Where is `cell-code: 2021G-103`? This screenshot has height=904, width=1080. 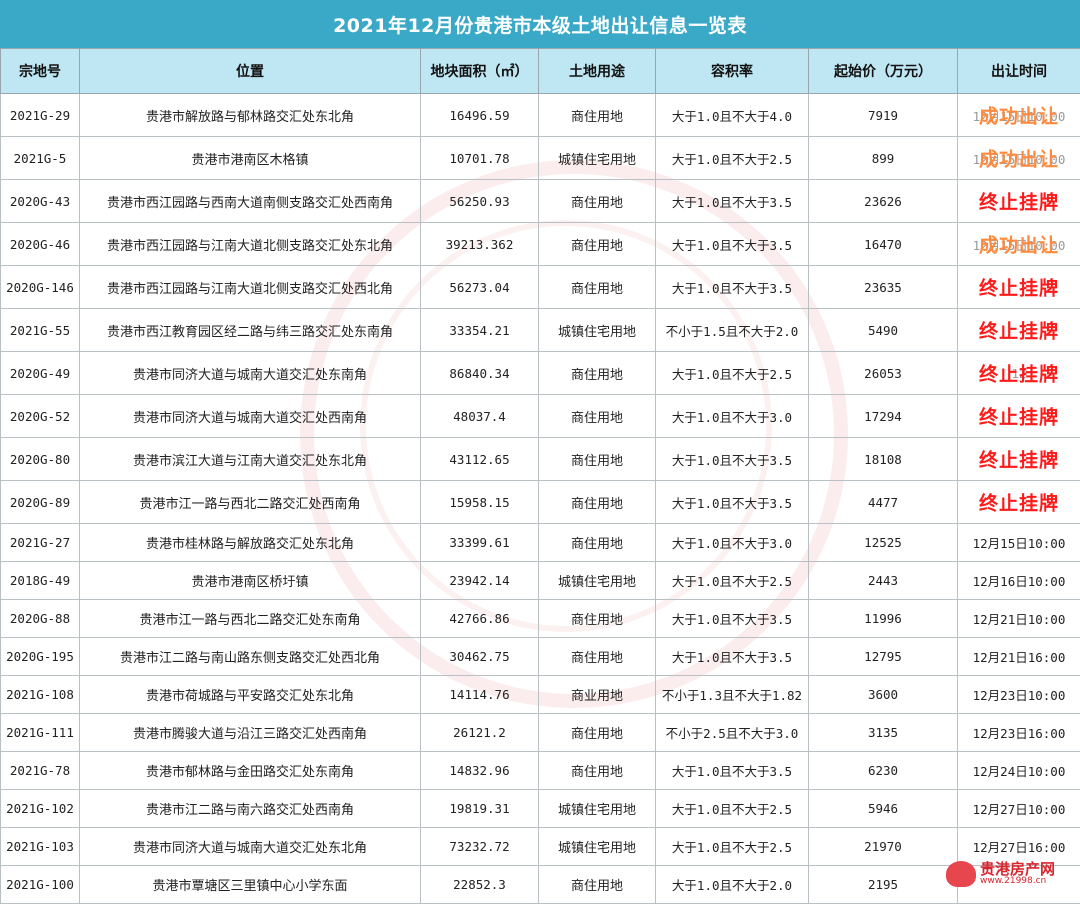
cell-code: 2021G-103 is located at coordinates (40, 847).